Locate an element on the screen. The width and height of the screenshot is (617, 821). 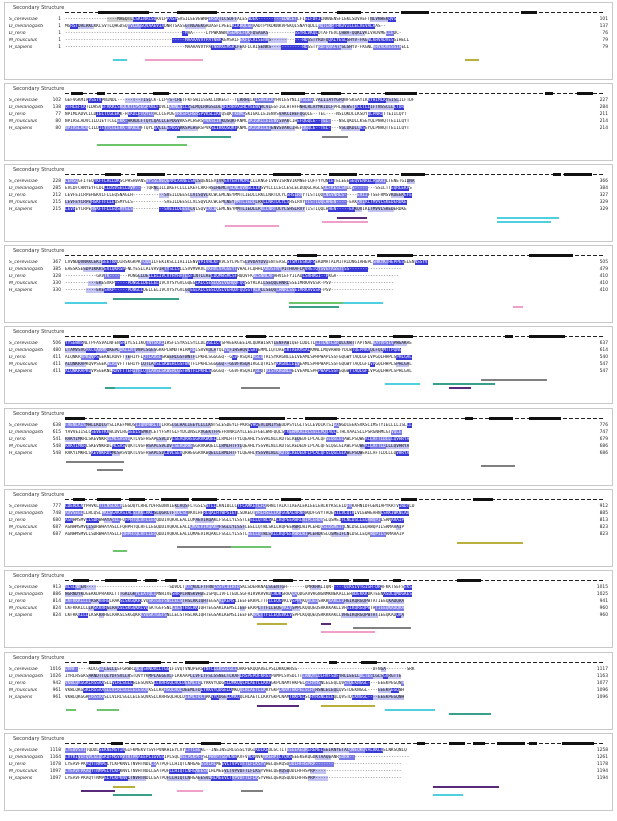
residue-run: AA--- is located at coordinates (194, 33).